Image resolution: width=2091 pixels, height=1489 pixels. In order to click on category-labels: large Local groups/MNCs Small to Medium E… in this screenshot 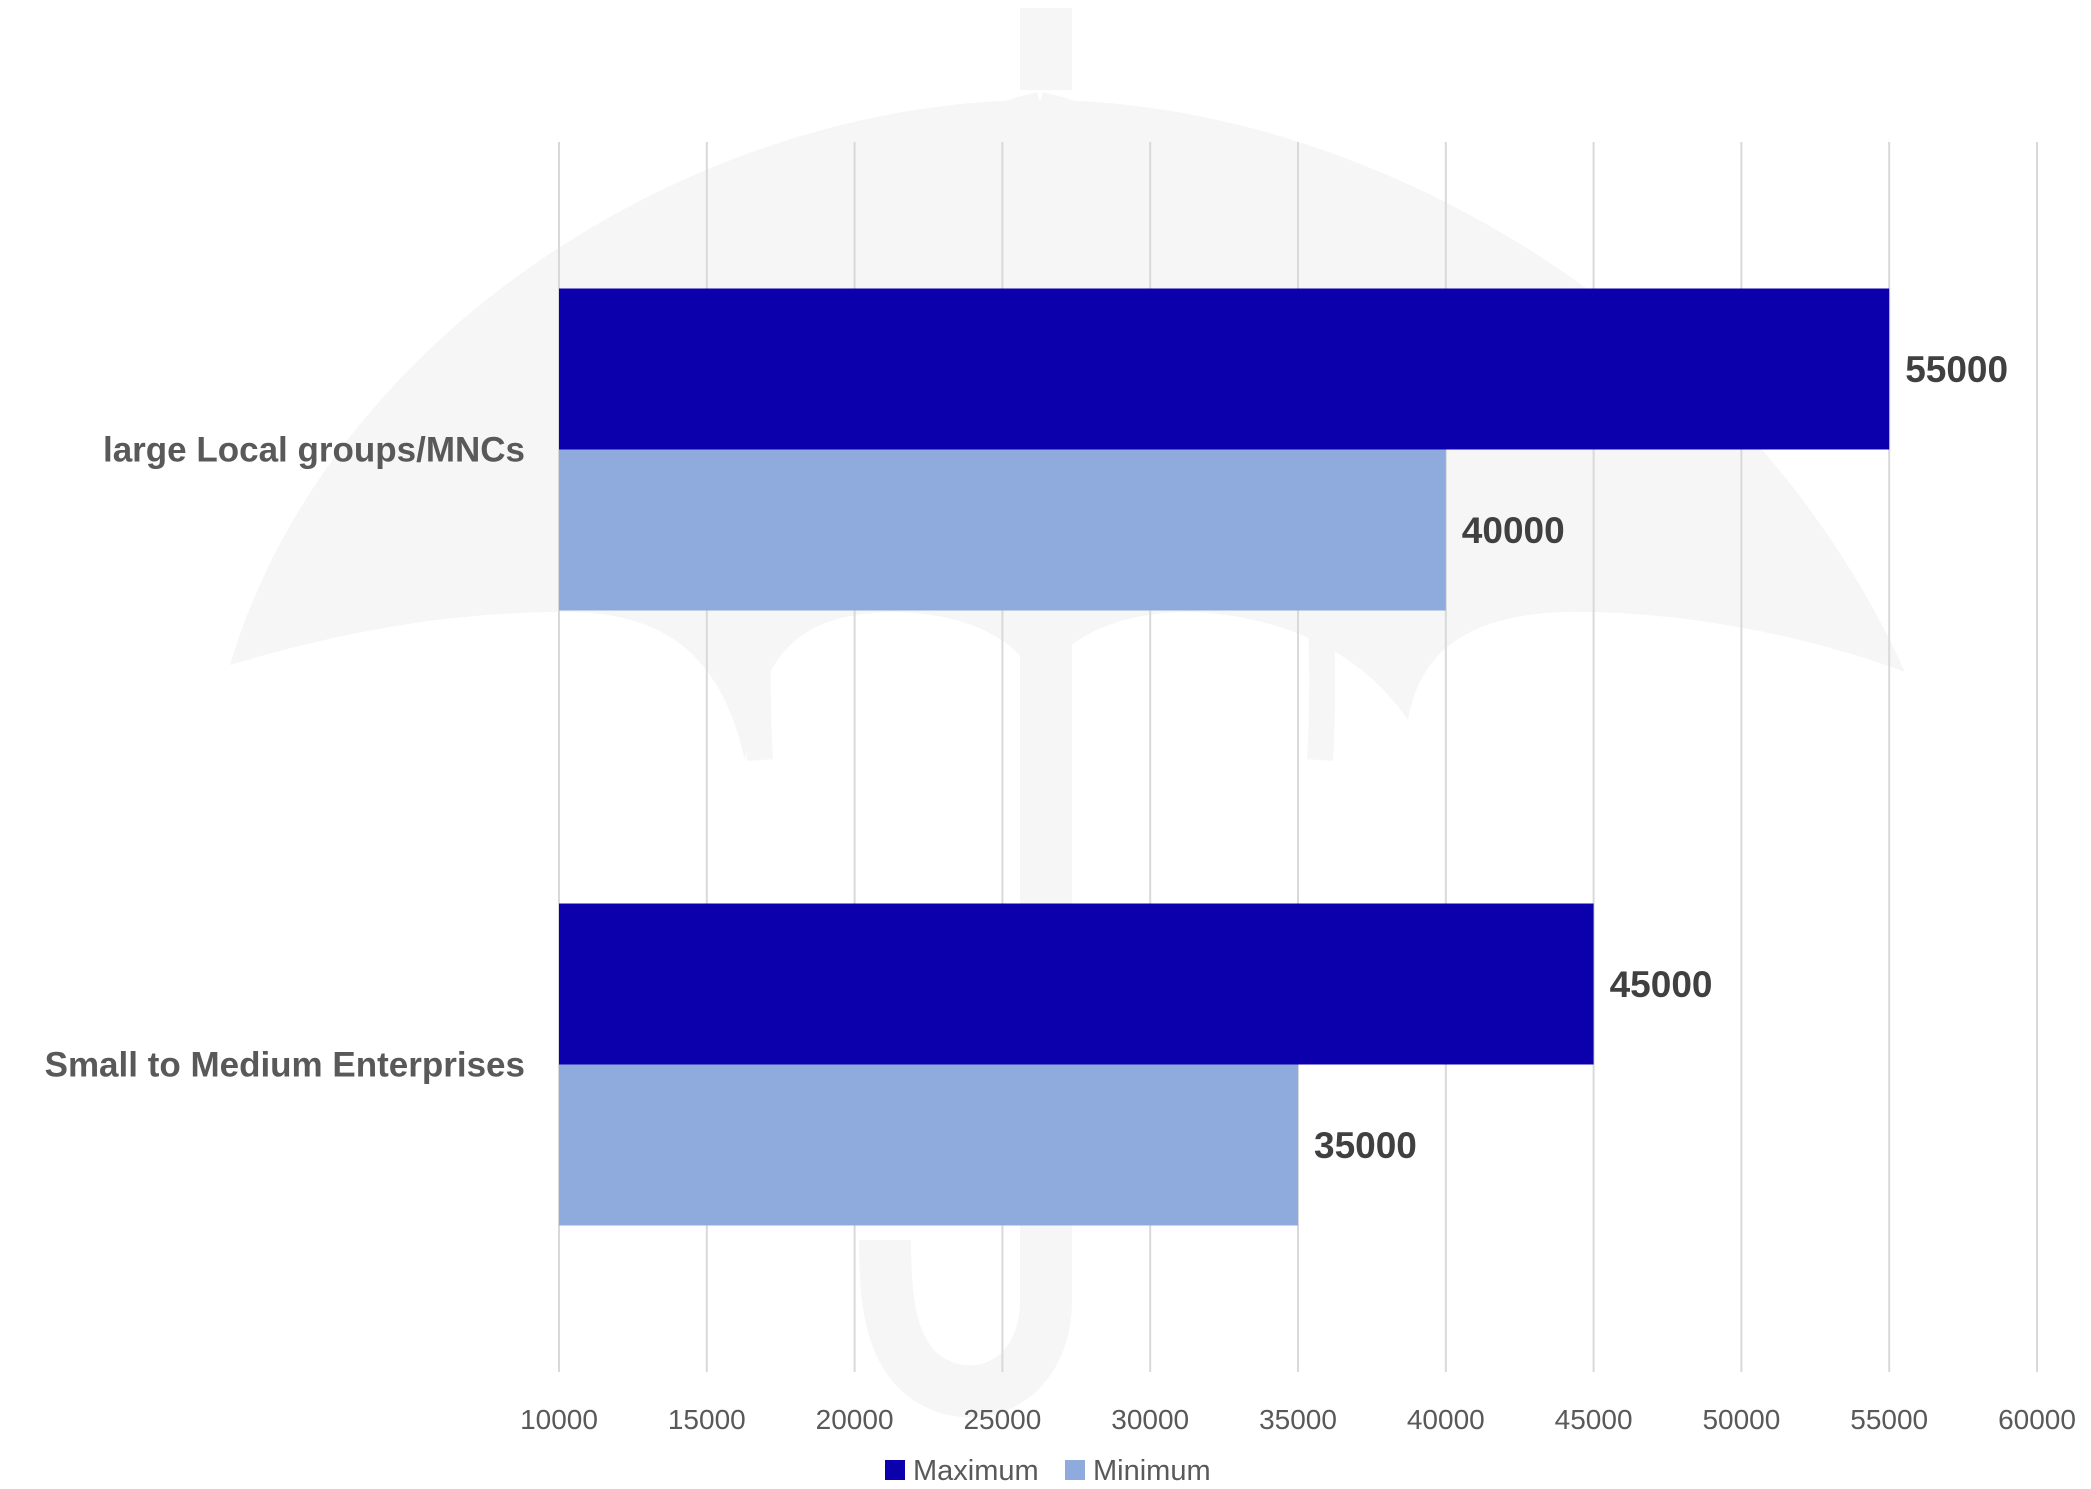, I will do `click(285, 758)`.